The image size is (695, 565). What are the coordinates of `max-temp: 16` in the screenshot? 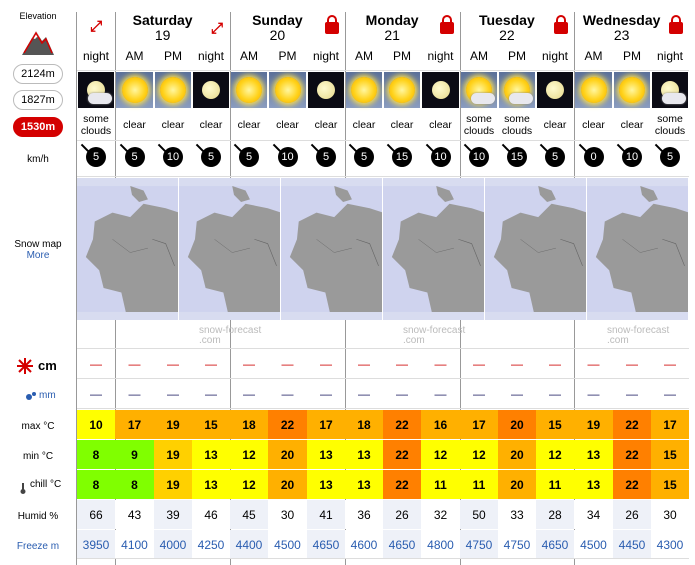 It's located at (440, 424).